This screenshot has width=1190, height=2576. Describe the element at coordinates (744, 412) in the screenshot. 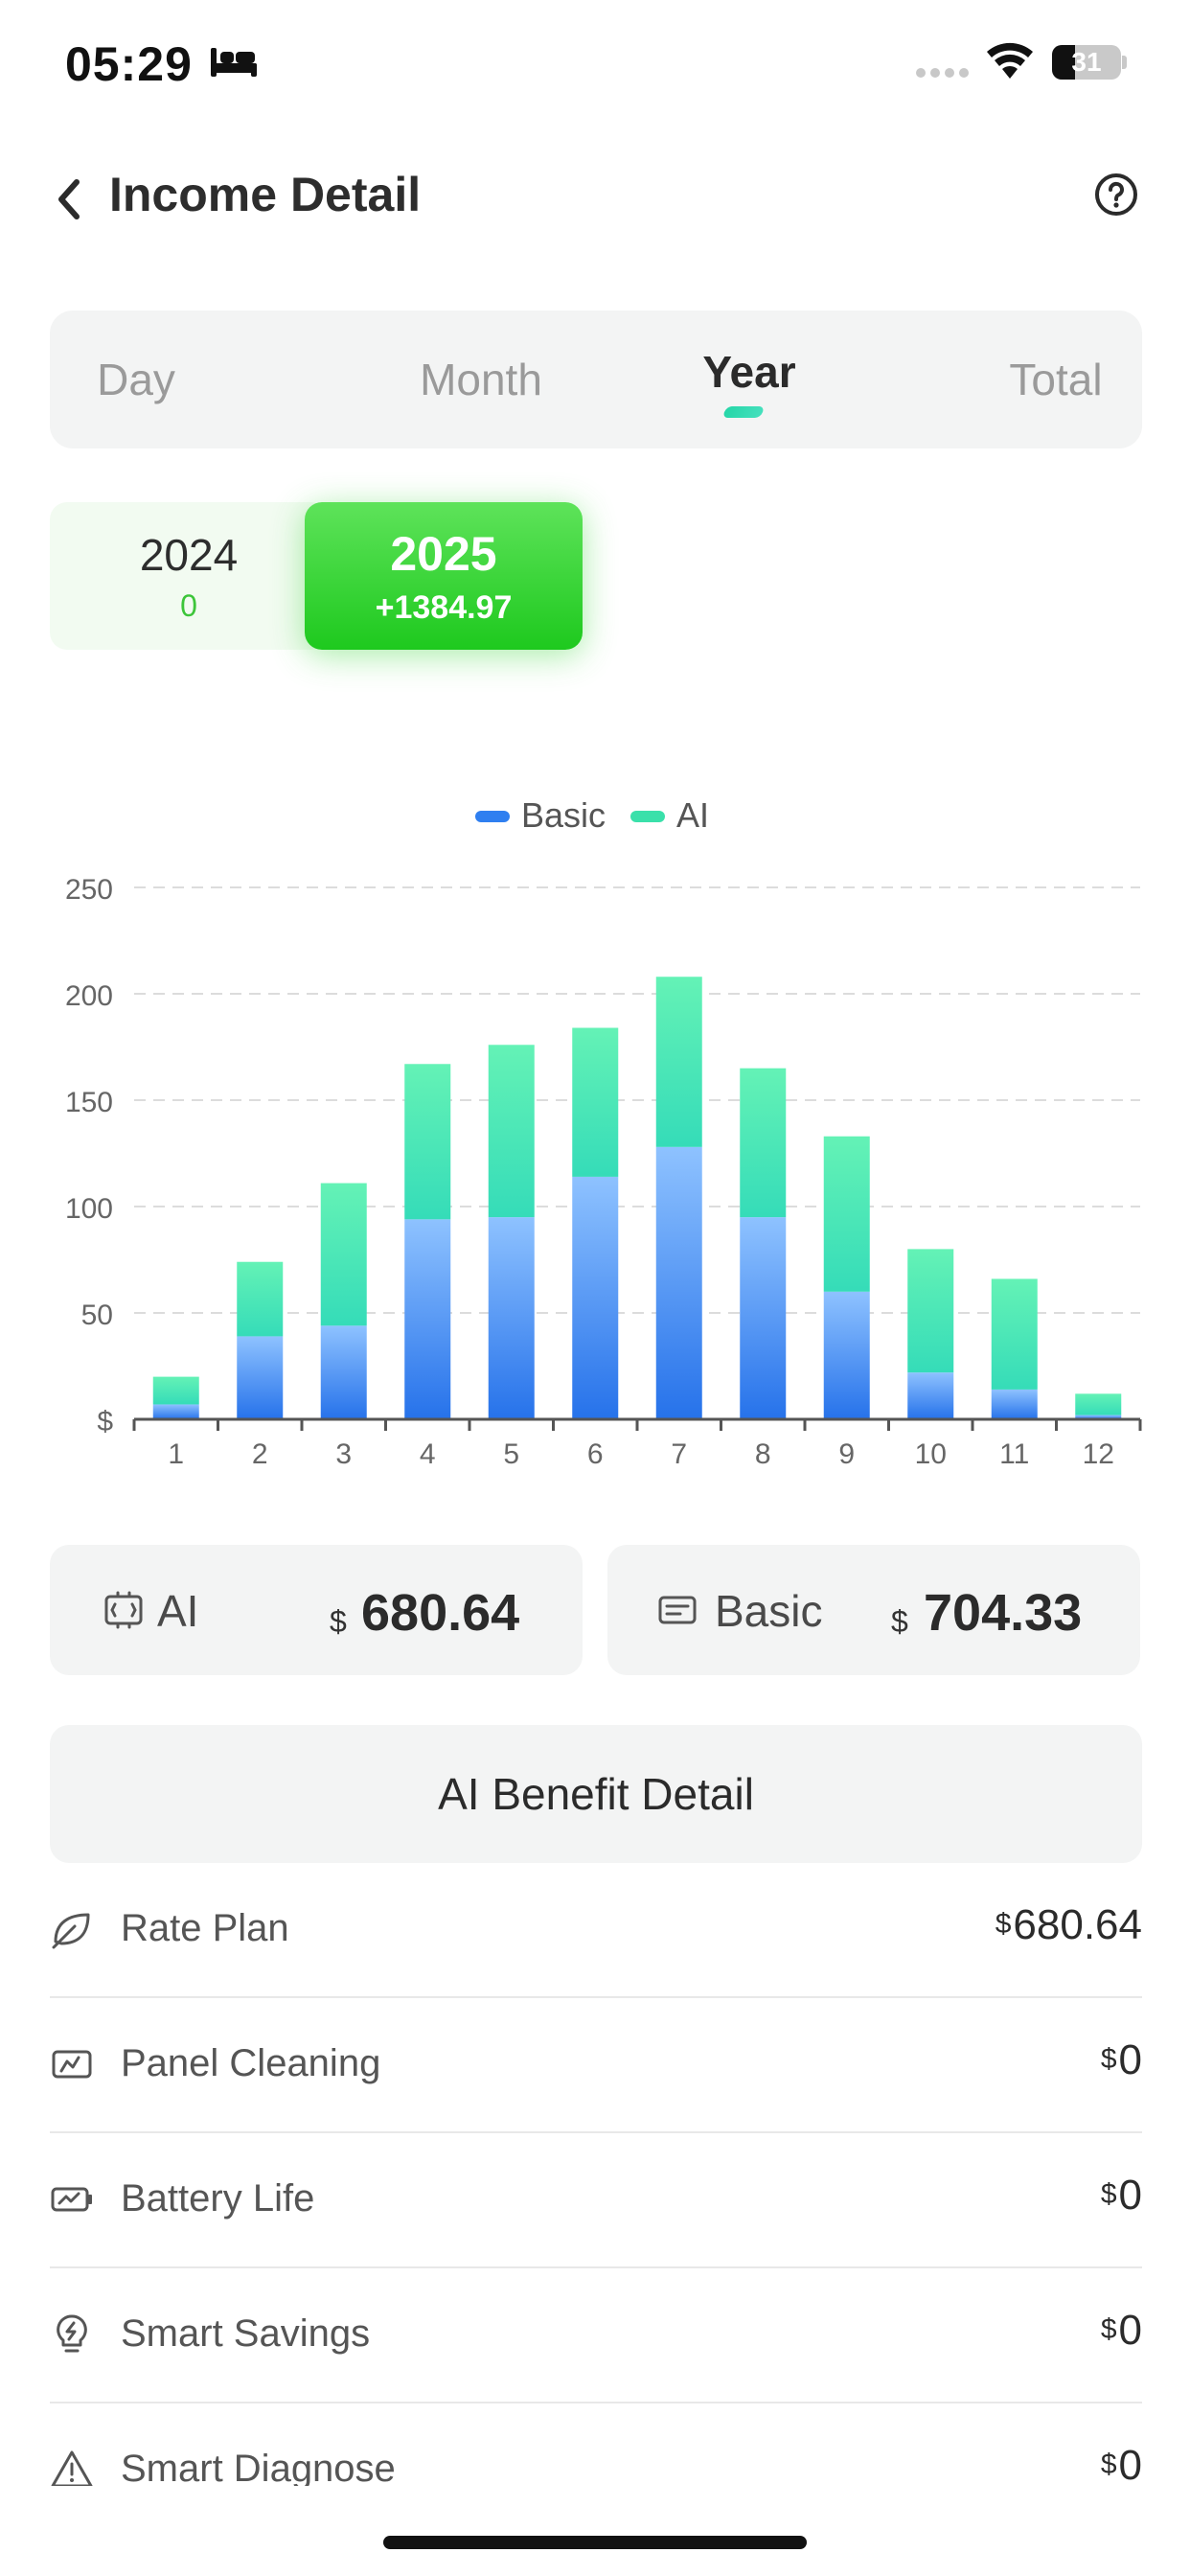

I see `tab-active-indicator` at that location.